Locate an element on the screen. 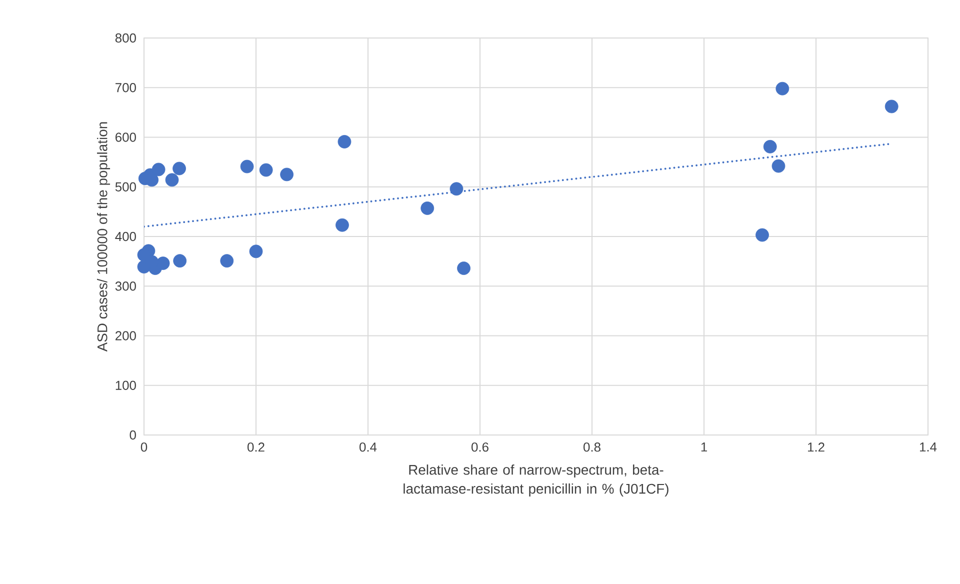 This screenshot has width=960, height=584. y-tick-label: 700 is located at coordinates (126, 87).